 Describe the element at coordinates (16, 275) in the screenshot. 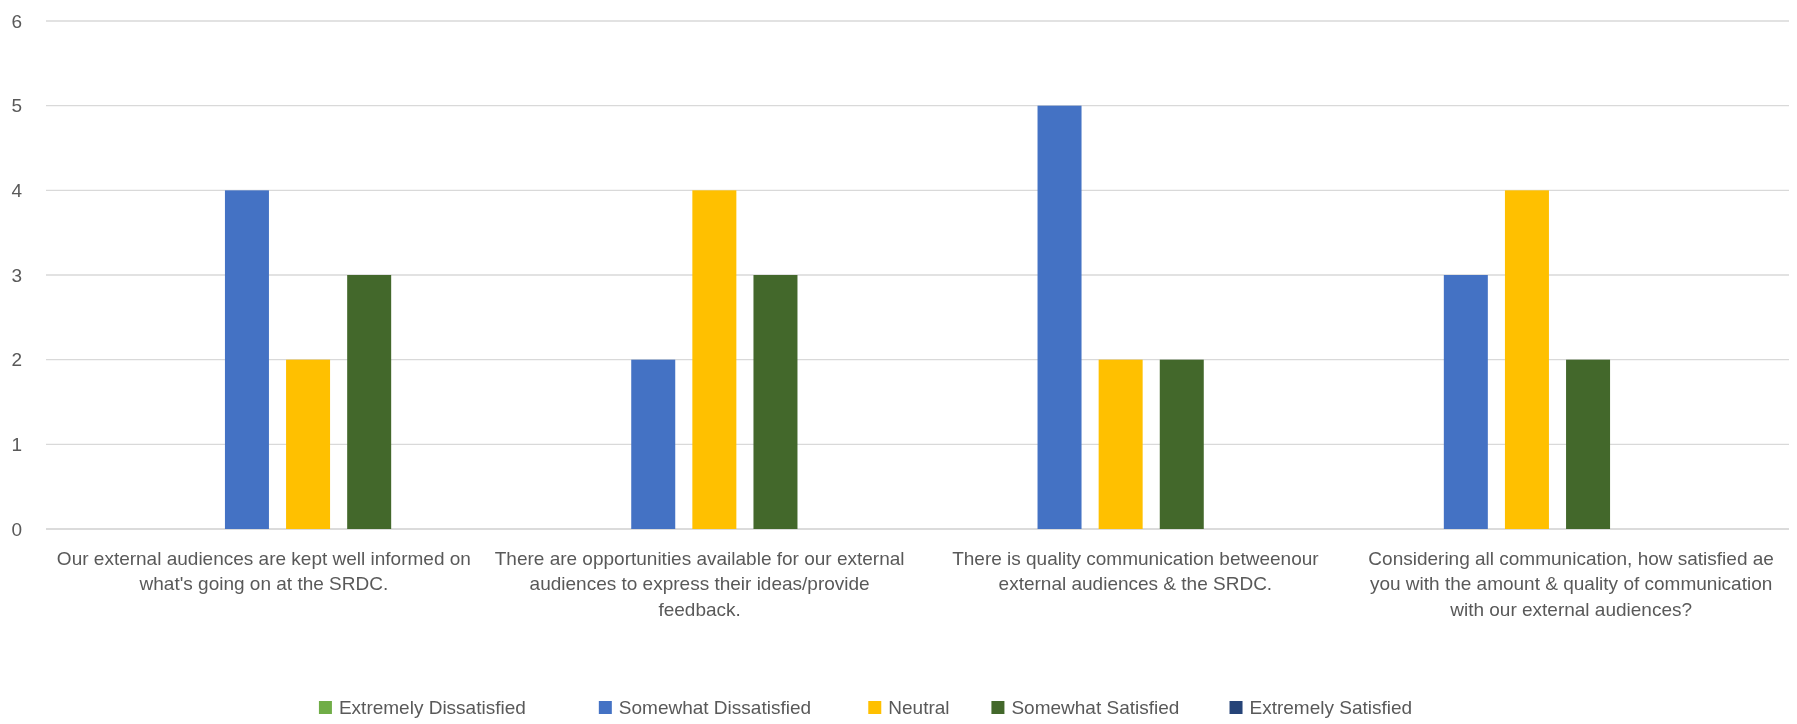

I see `y-tick-label: 3` at that location.